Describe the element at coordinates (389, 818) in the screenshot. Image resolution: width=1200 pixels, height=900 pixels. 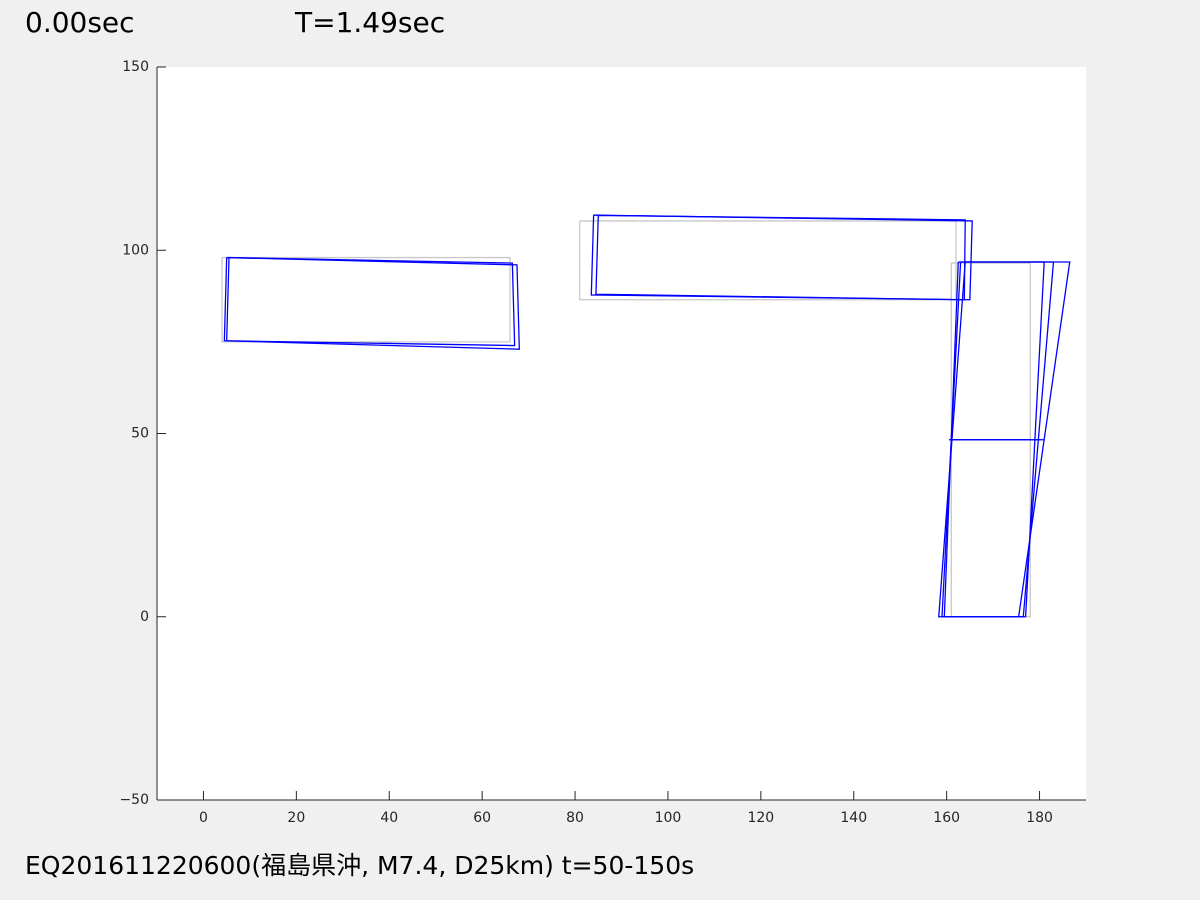
I see `x-tick-label: 40` at that location.